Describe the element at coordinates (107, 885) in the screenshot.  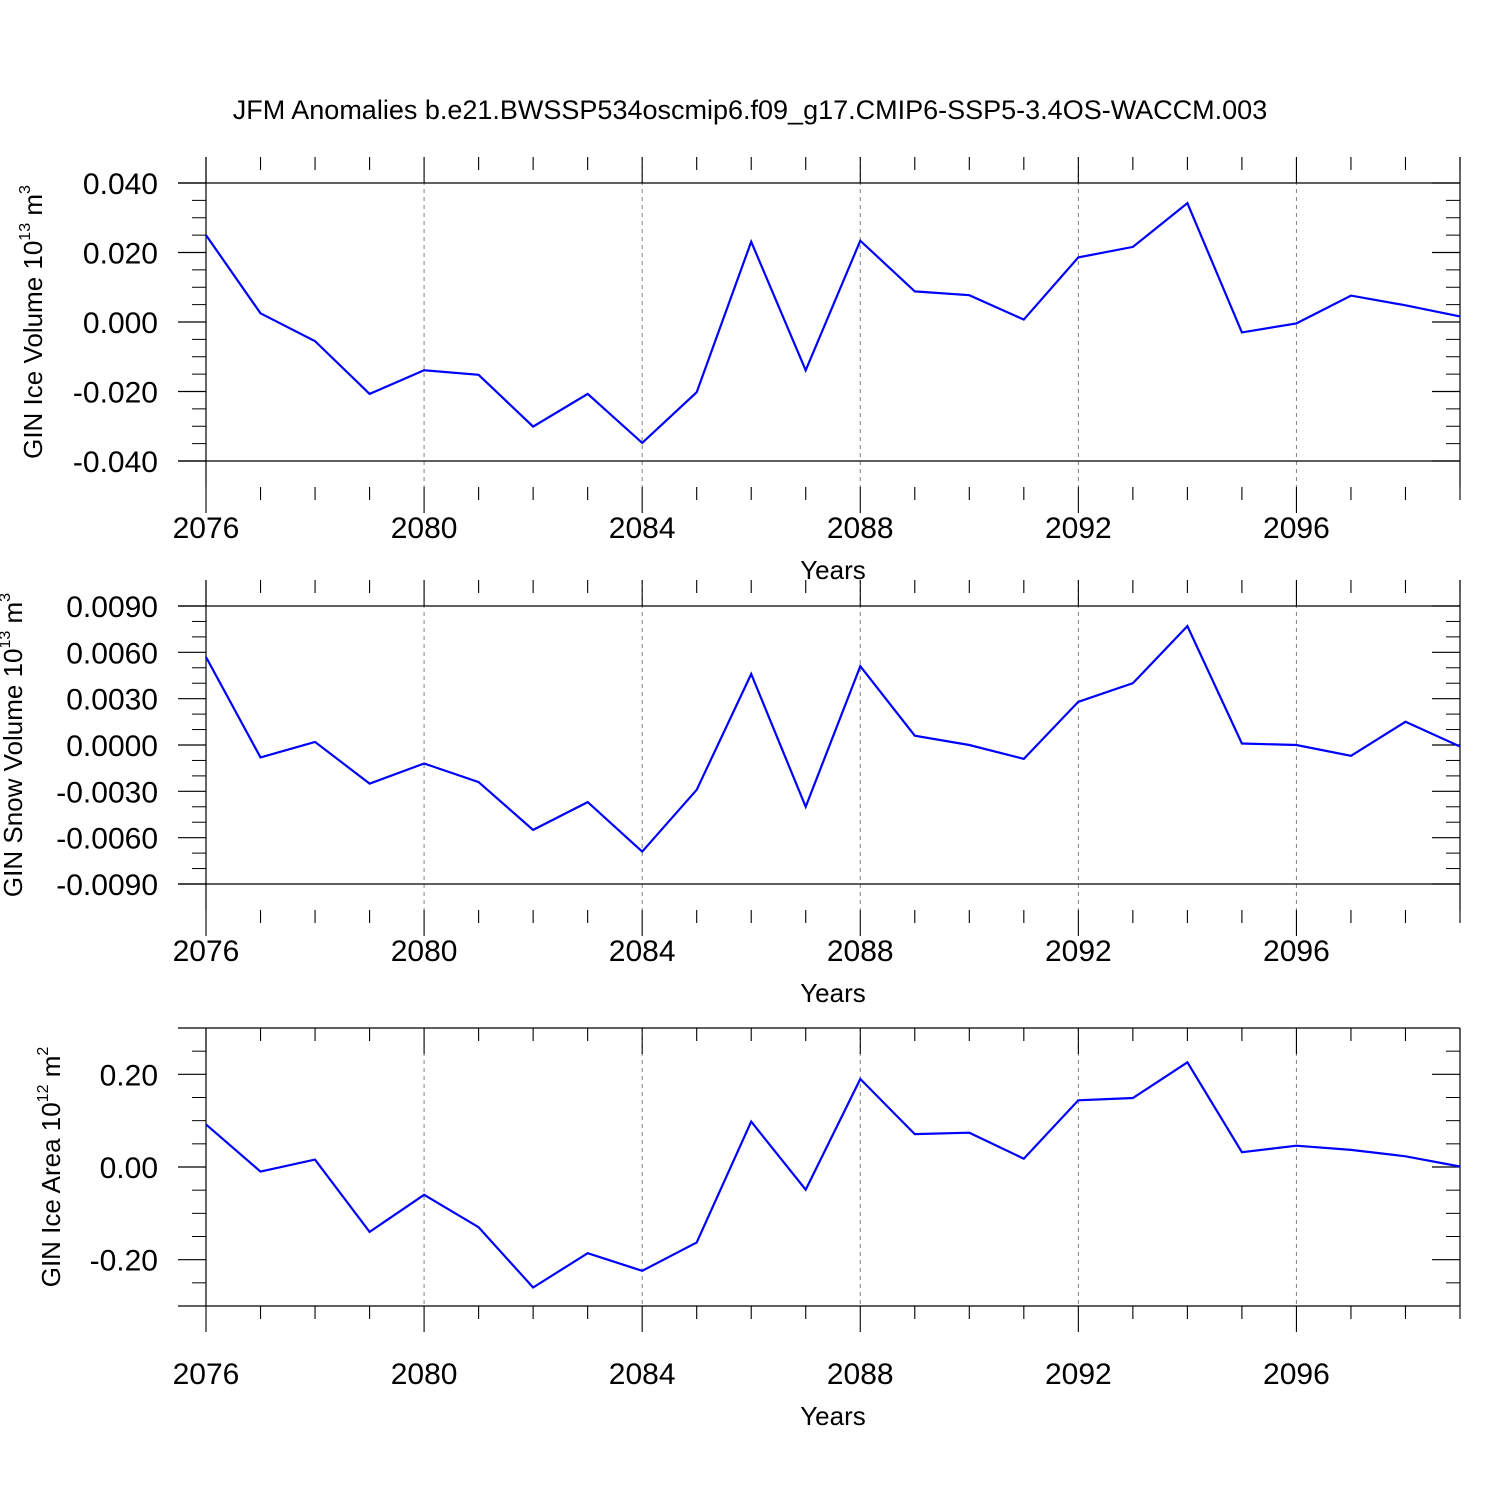
I see `y-tick-label: -0.0090` at that location.